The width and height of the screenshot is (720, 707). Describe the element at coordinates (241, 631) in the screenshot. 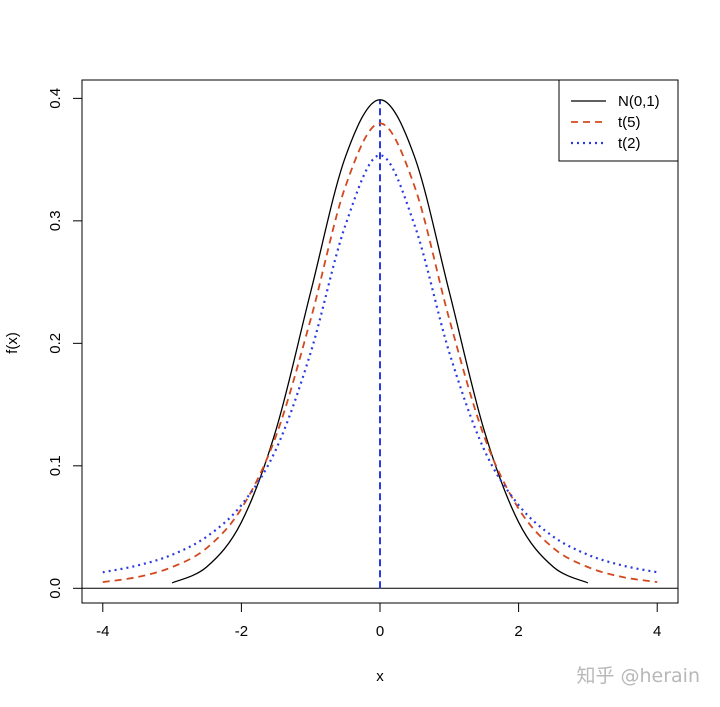

I see `x-tick-label: -2` at that location.